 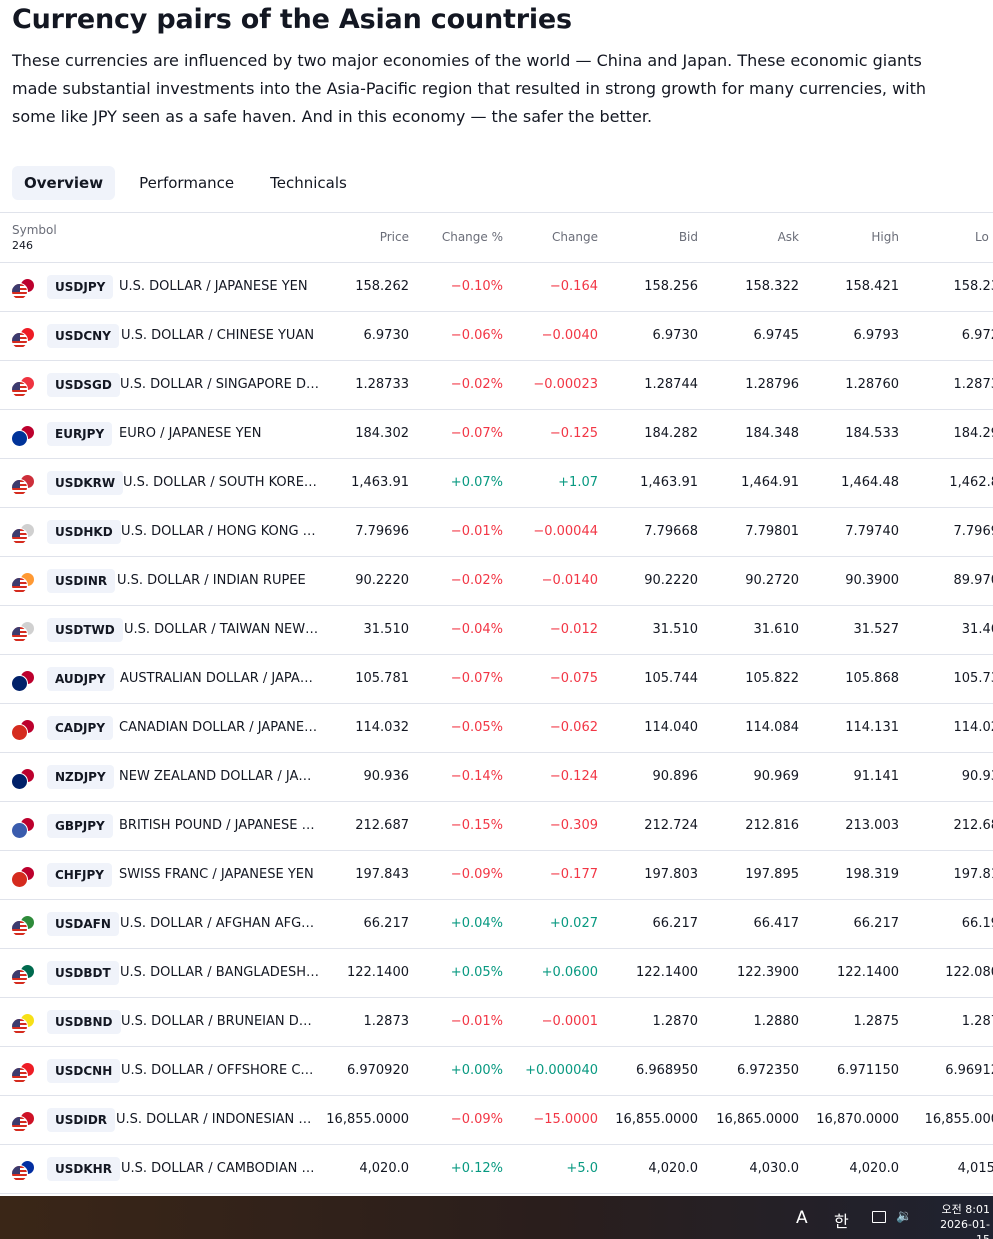 I want to click on symbol-ticker: NZDJPY, so click(x=80, y=777).